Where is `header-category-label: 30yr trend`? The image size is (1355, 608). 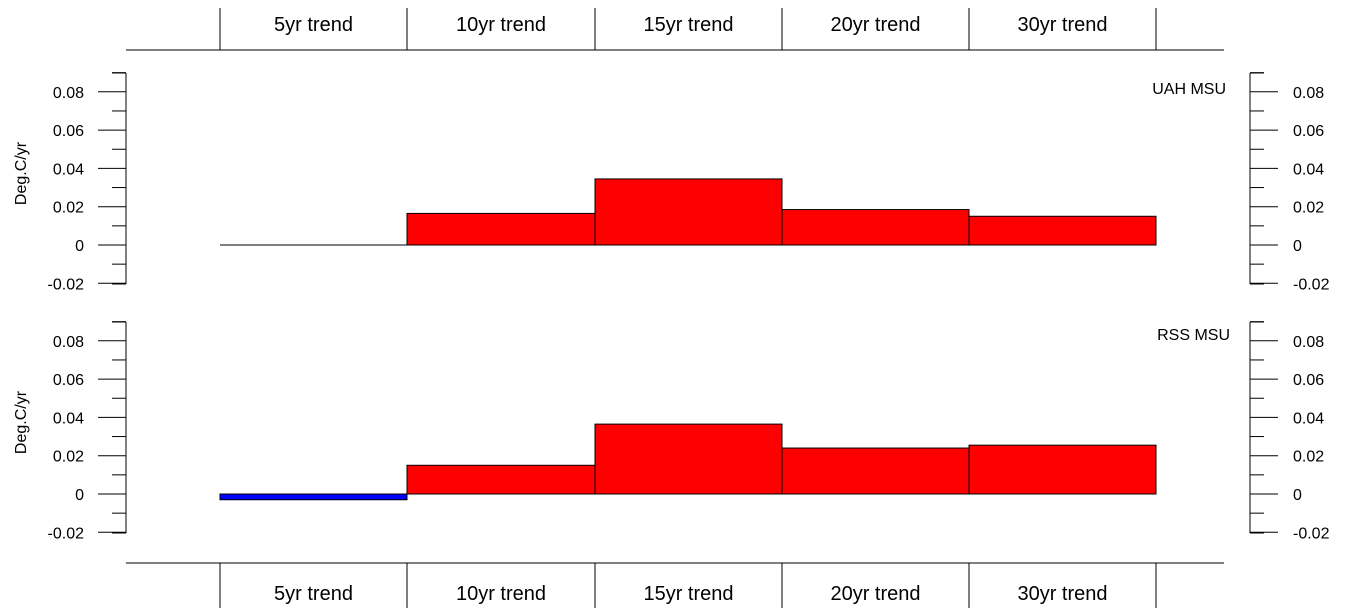
header-category-label: 30yr trend is located at coordinates (1062, 25).